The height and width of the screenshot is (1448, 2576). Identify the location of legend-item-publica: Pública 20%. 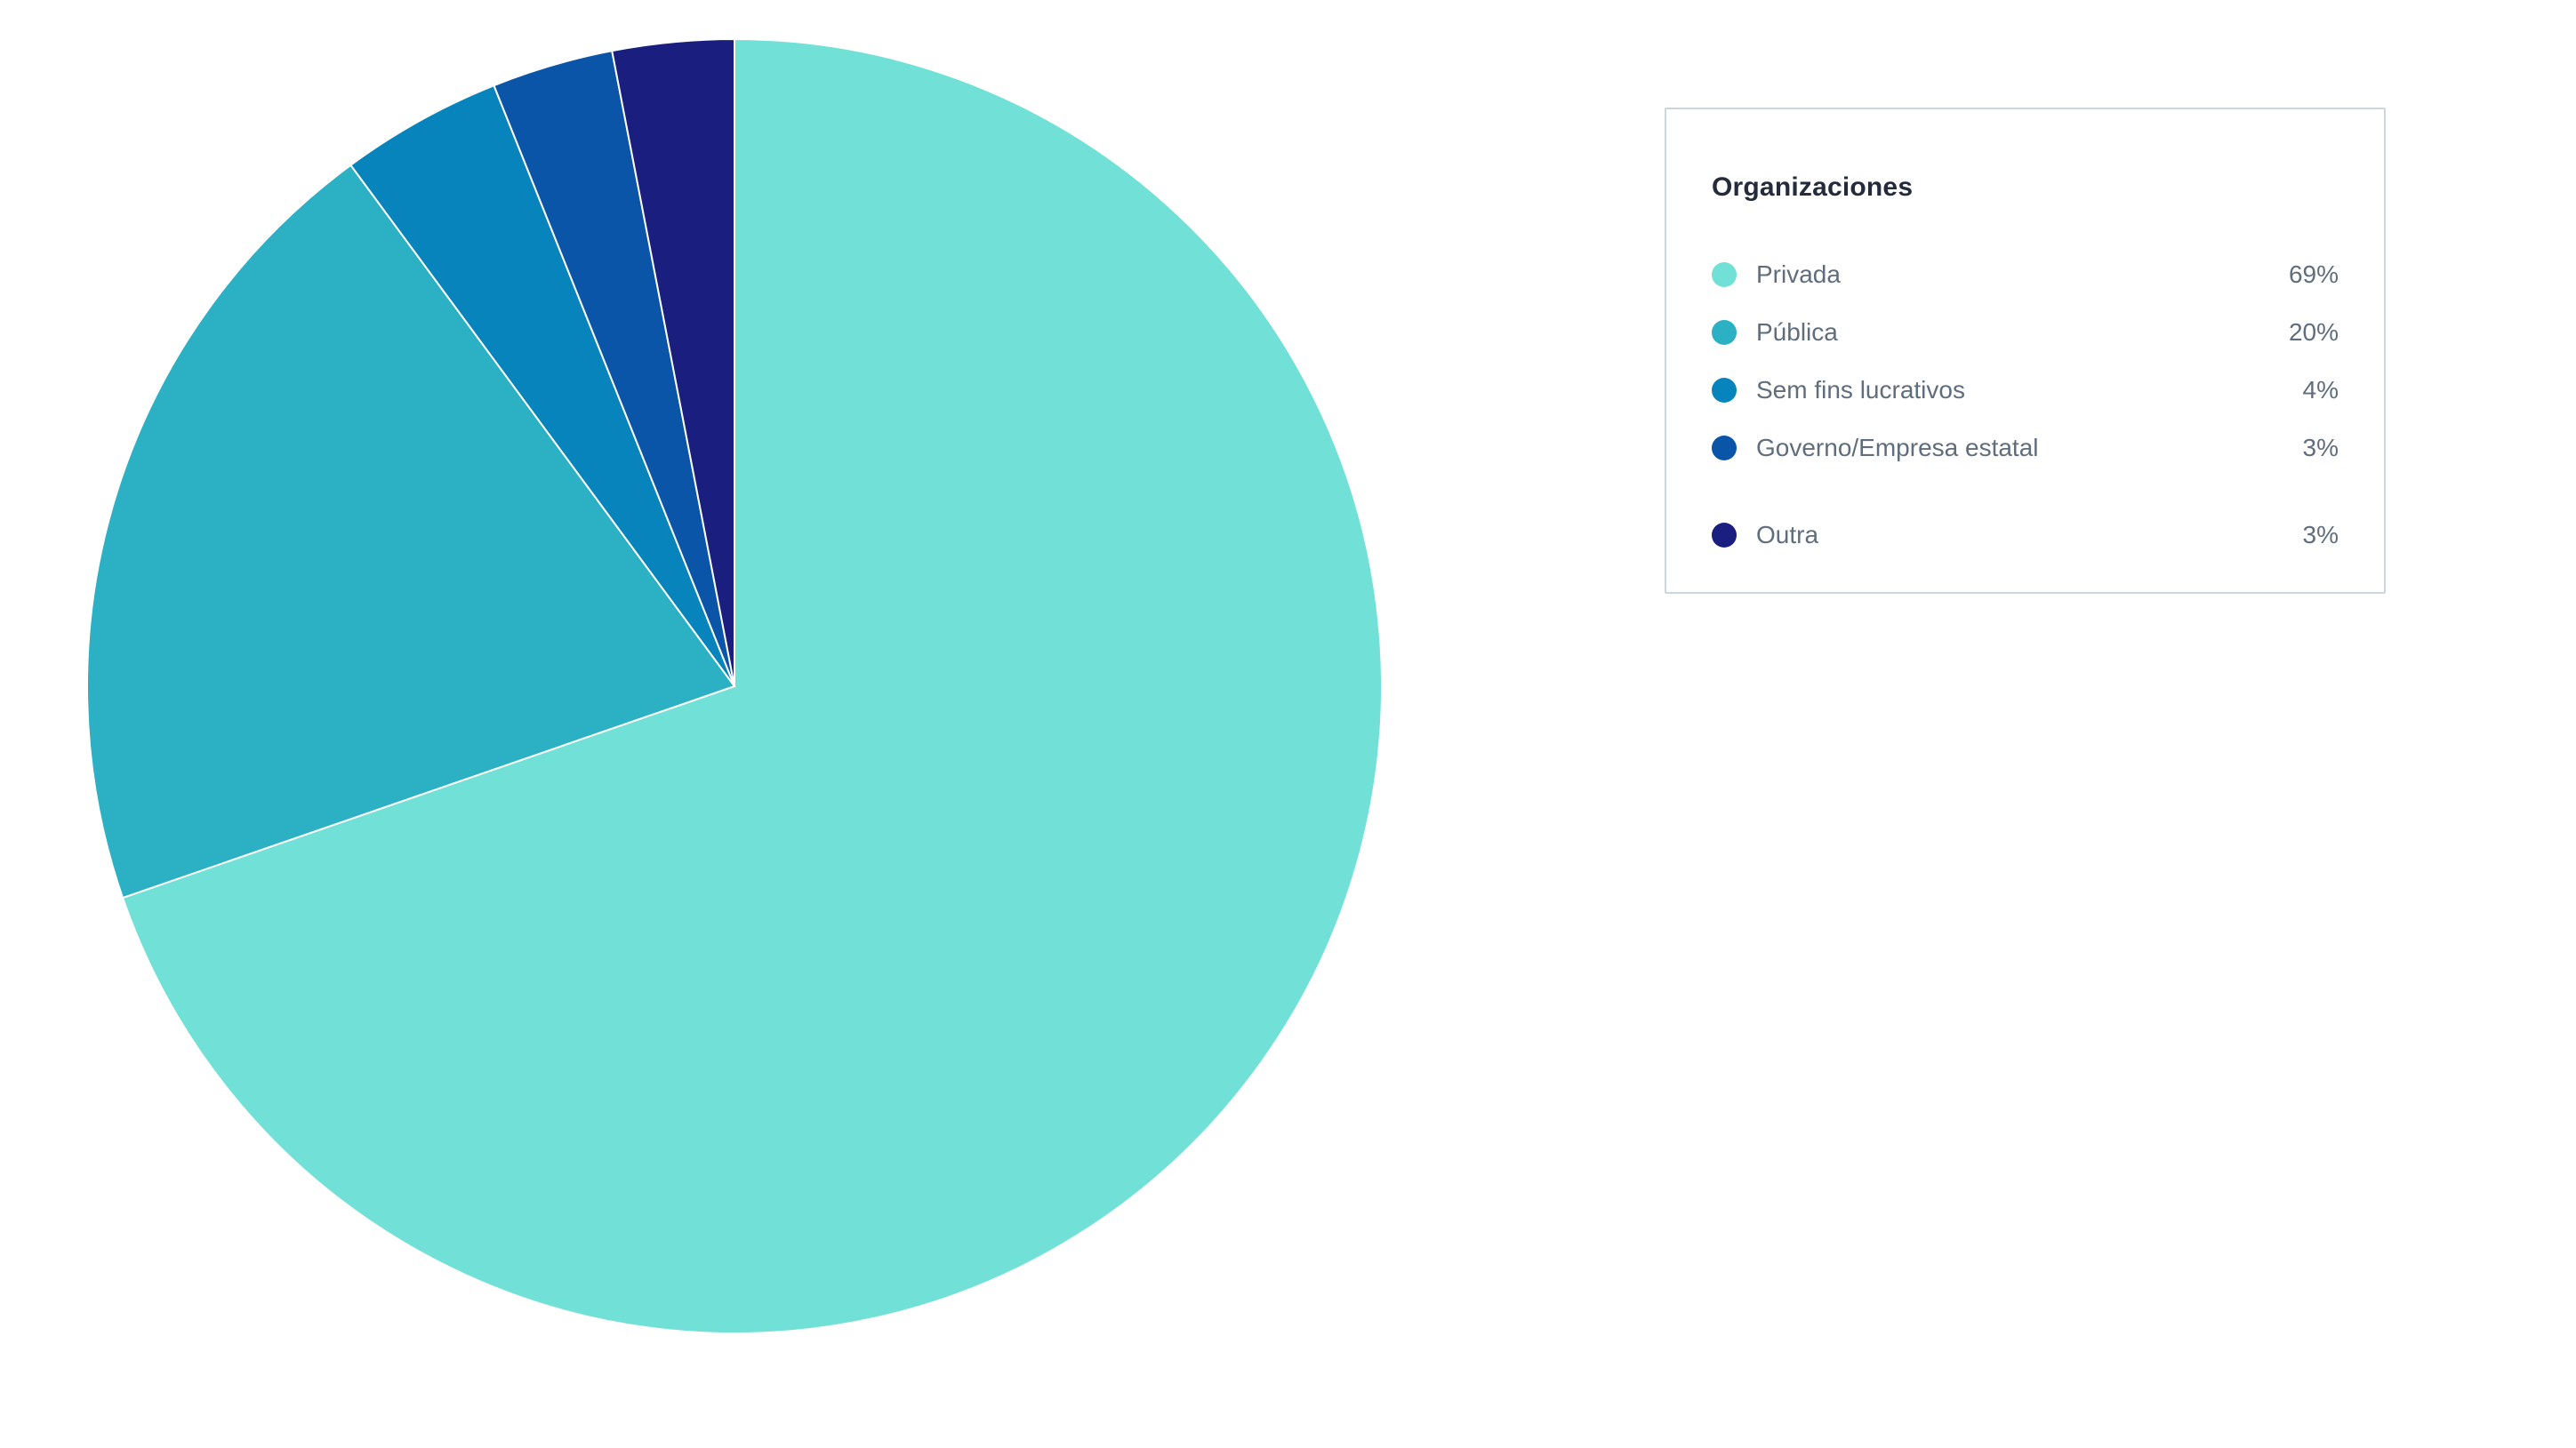
(2025, 332).